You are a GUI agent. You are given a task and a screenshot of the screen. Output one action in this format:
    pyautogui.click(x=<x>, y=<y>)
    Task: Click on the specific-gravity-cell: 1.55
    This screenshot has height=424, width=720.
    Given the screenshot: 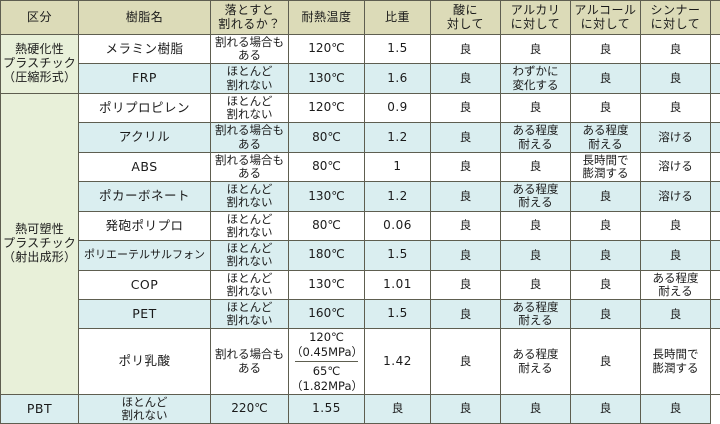 What is the action you would take?
    pyautogui.click(x=327, y=408)
    